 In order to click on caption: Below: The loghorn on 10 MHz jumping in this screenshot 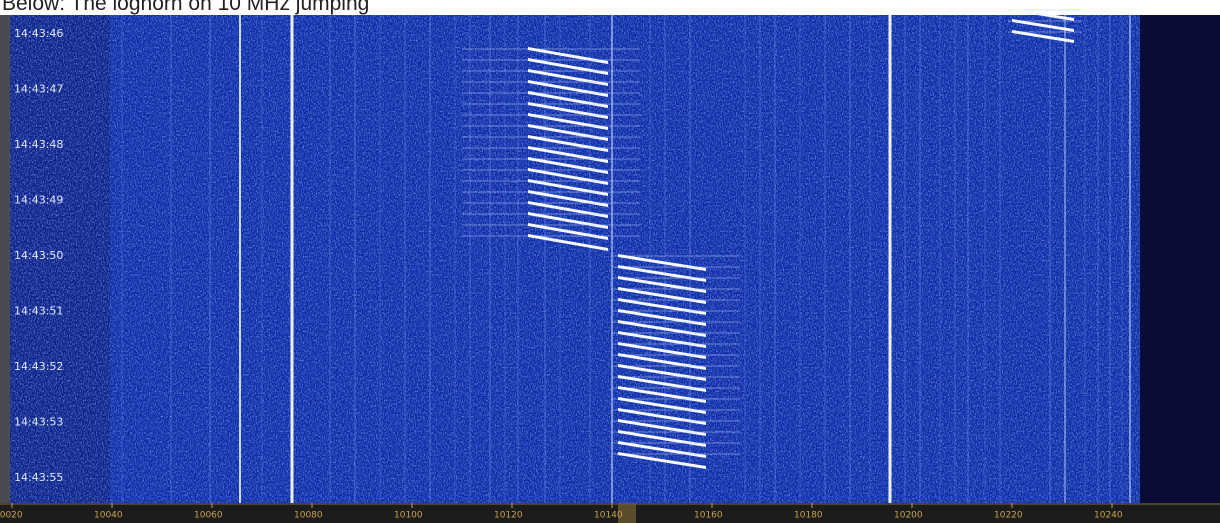, I will do `click(185, 7)`.